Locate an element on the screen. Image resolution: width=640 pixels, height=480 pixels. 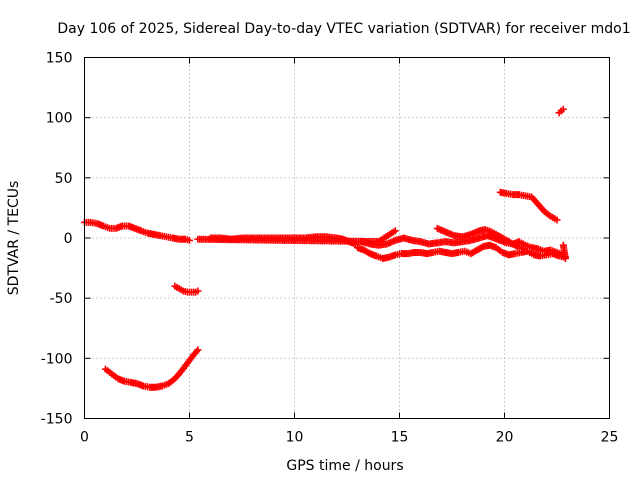
y-tick-label: 150 is located at coordinates (59, 59).